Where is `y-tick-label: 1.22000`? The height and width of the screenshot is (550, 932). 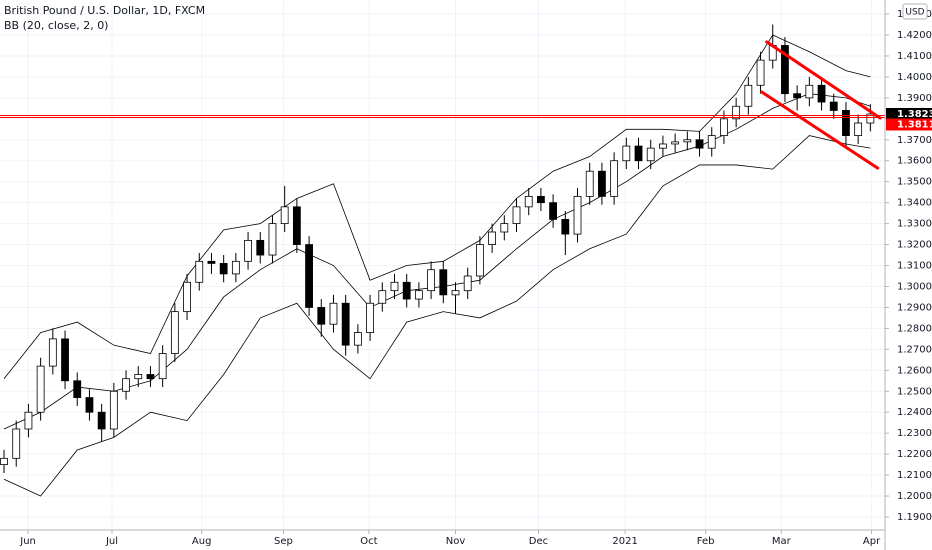
y-tick-label: 1.22000 is located at coordinates (914, 454).